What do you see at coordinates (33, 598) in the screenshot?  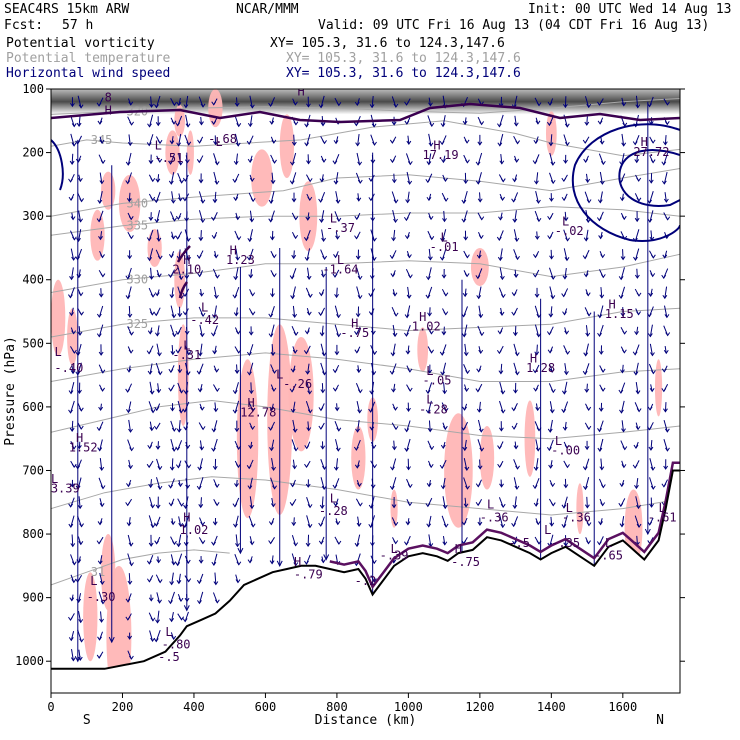 I see `y-tick-label: 900` at bounding box center [33, 598].